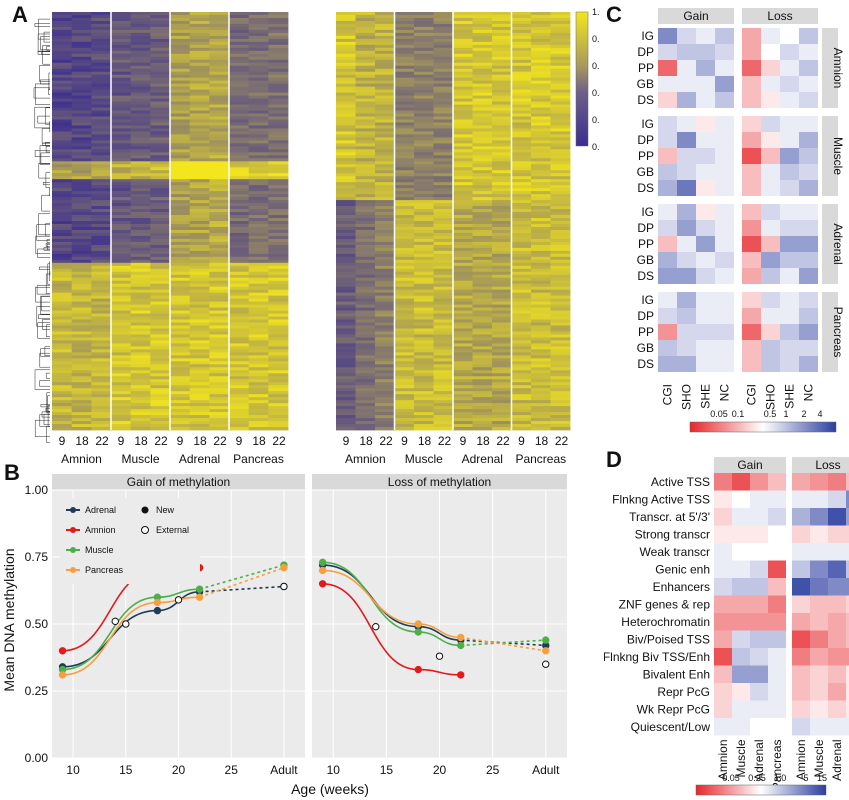 The image size is (849, 800). I want to click on facet-title: Loss of methylation, so click(439, 482).